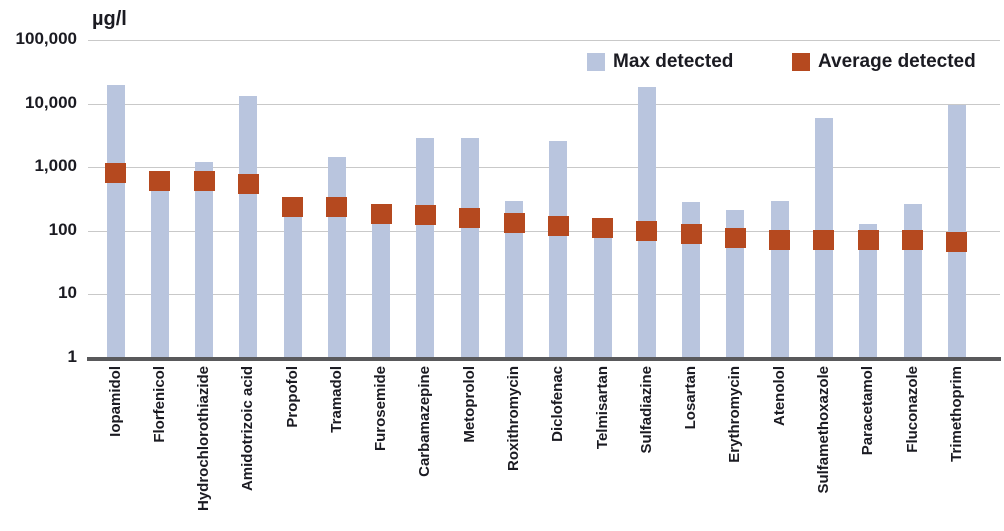 The height and width of the screenshot is (531, 1004). Describe the element at coordinates (557, 404) in the screenshot. I see `x-axis-category-label: Diclofenac` at that location.